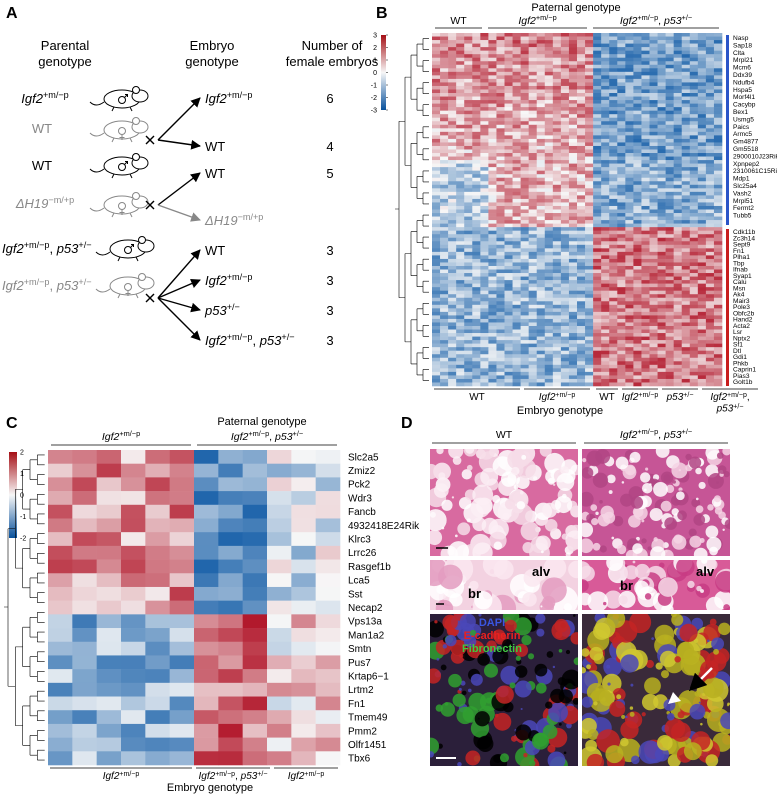 The width and height of the screenshot is (777, 794). Describe the element at coordinates (240, 437) in the screenshot. I see `label-part: Igf2` at that location.